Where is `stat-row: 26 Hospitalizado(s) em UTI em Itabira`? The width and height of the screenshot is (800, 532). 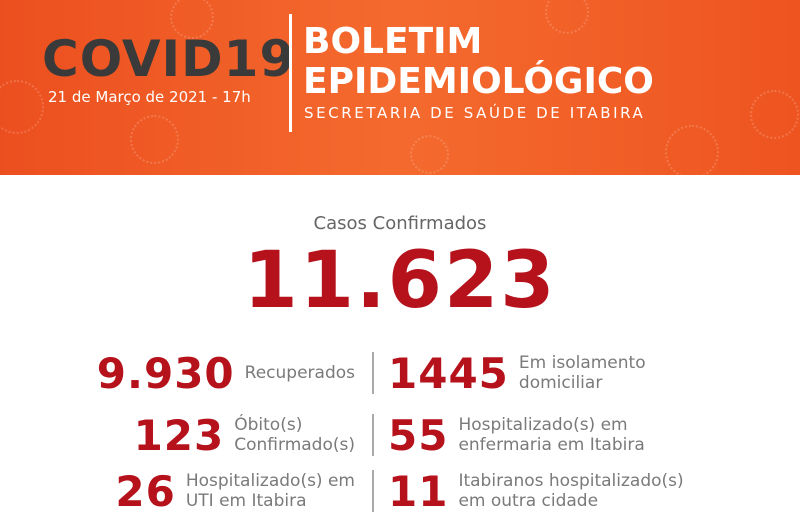 stat-row: 26 Hospitalizado(s) em UTI em Itabira is located at coordinates (177, 491).